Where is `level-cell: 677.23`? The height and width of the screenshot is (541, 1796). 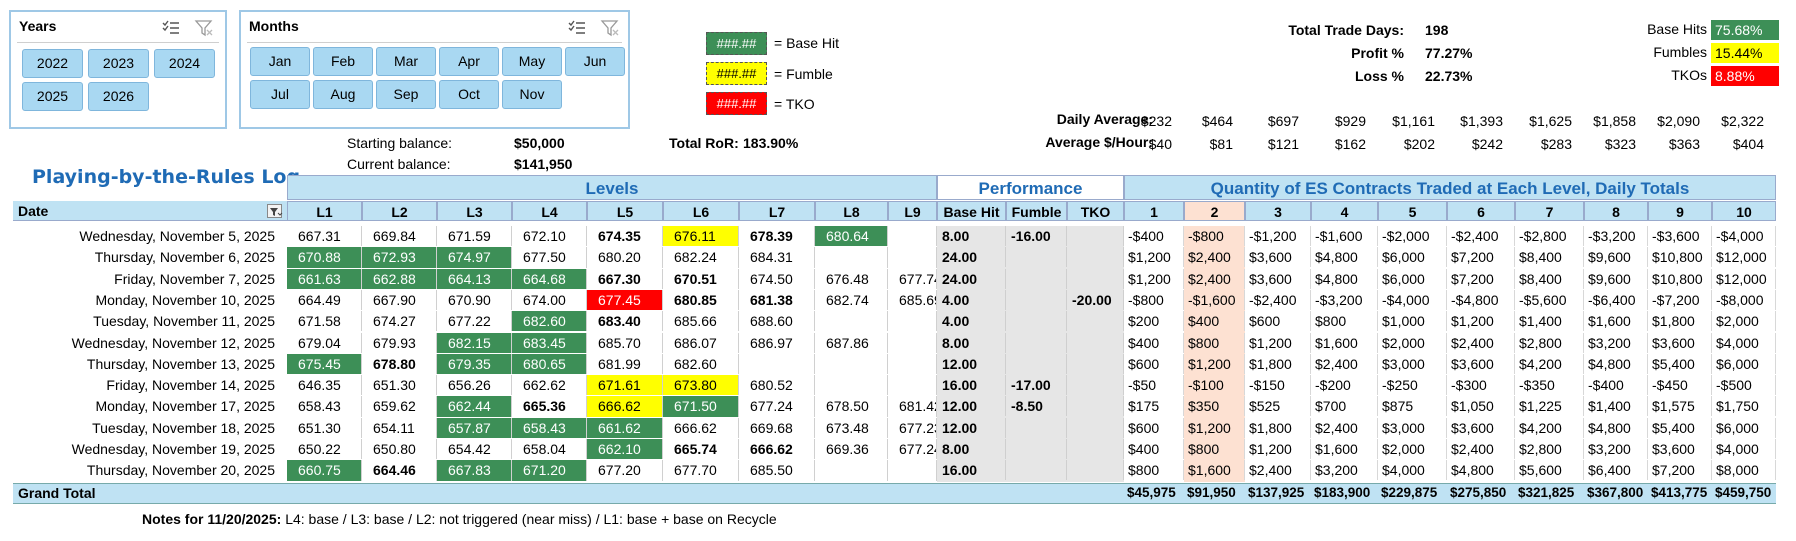 level-cell: 677.23 is located at coordinates (912, 427).